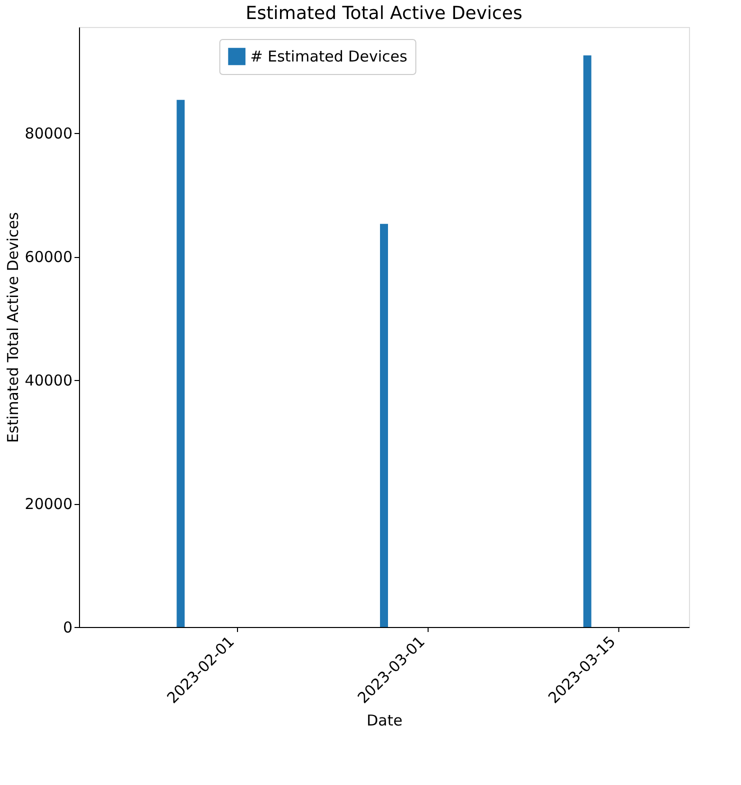 This screenshot has width=741, height=785. I want to click on y-tick-label: 80000, so click(48, 133).